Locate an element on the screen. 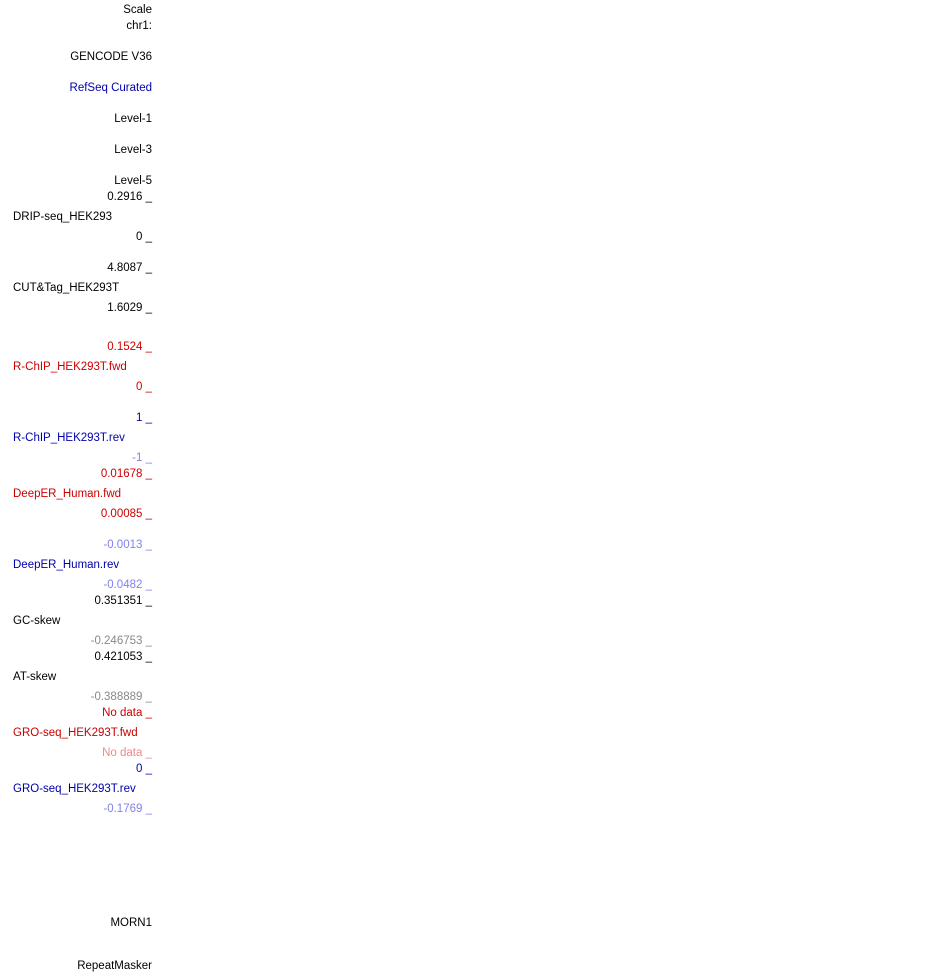 This screenshot has height=975, width=950. track-label-refseq: RefSeq Curated is located at coordinates (110, 88).